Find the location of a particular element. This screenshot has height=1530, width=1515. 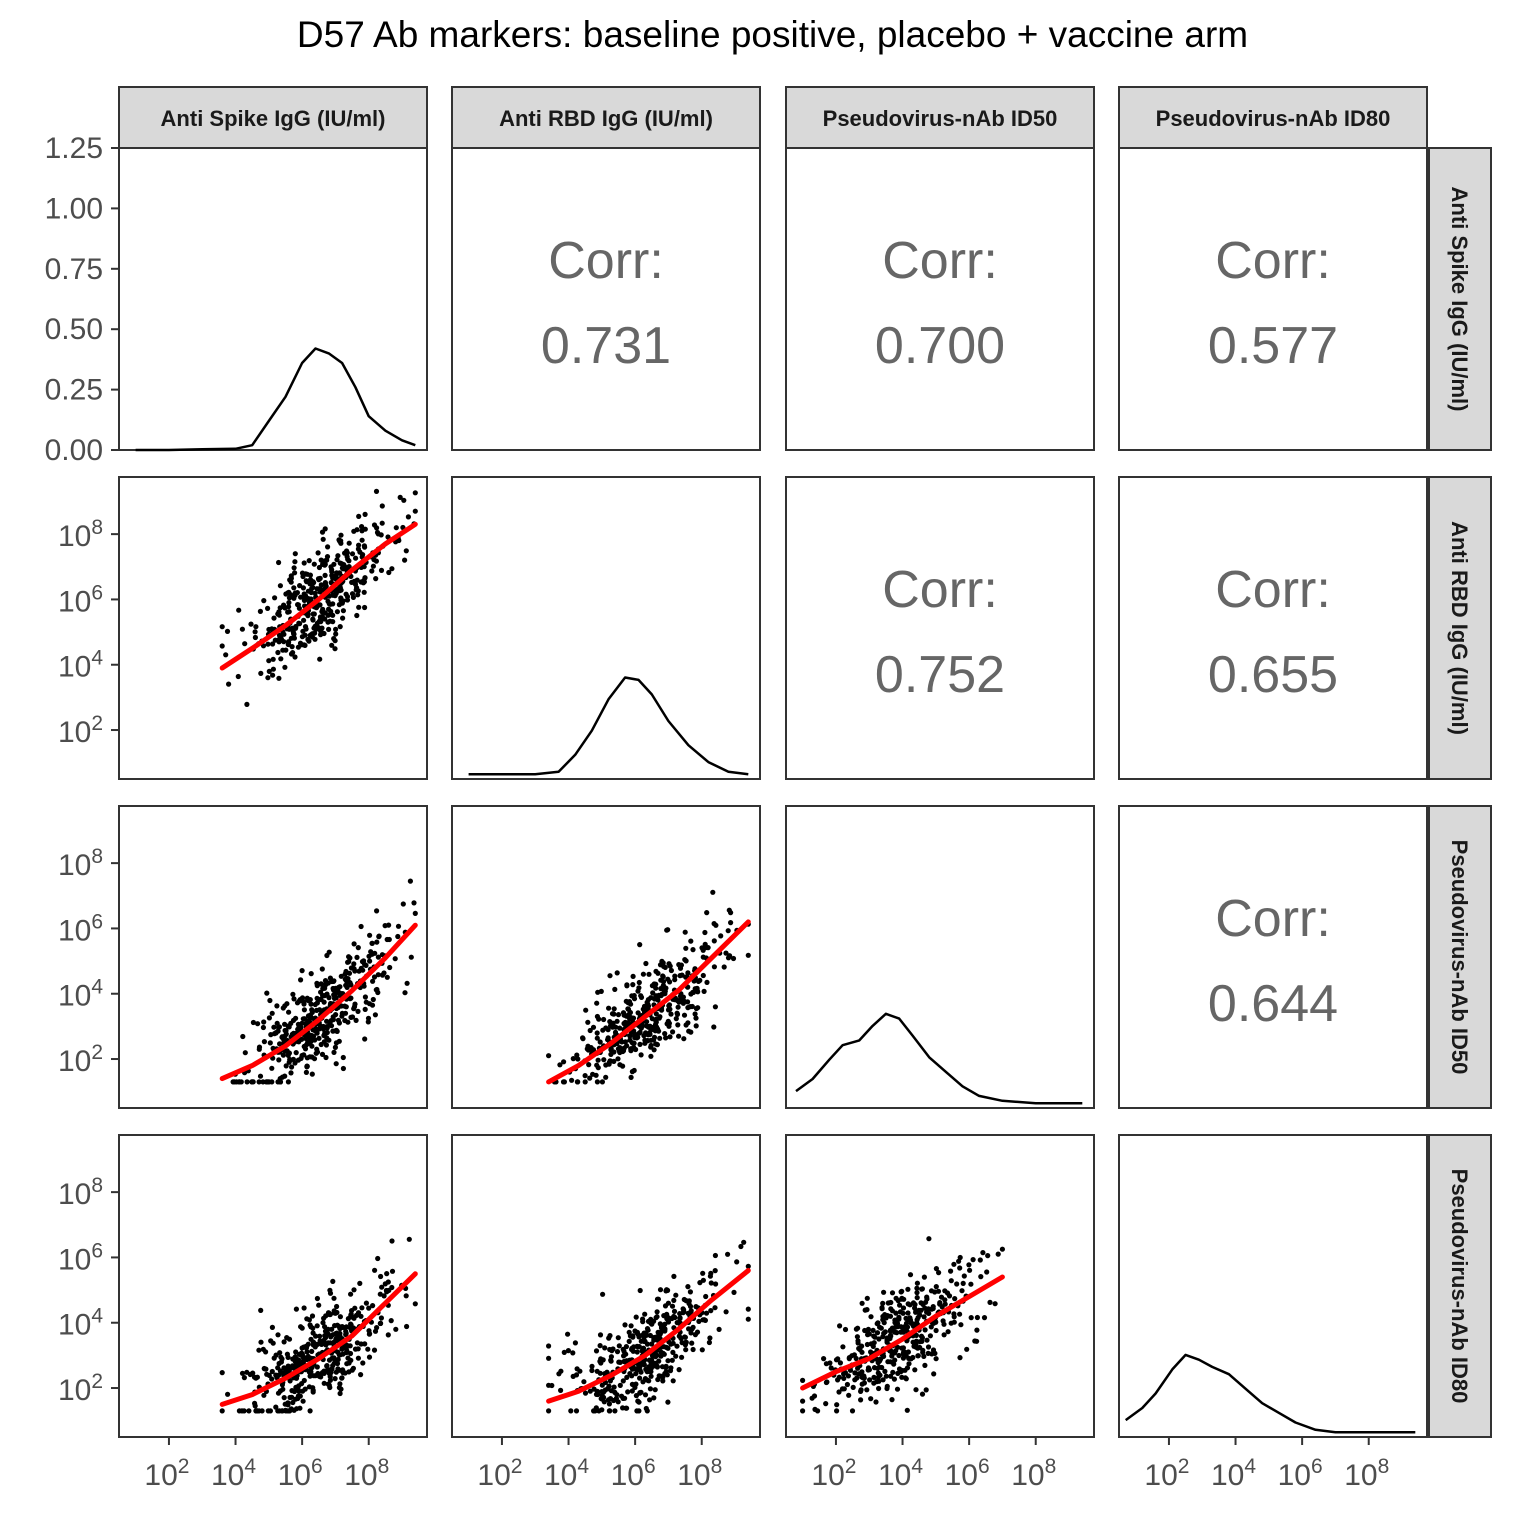

fit-line-r3-c1 is located at coordinates (648, 1336).